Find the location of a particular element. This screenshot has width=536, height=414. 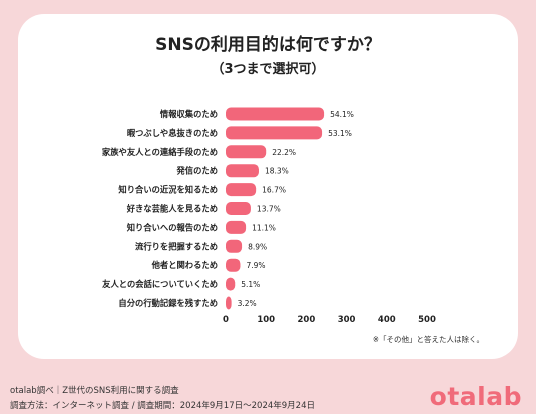

data-label: 16.7% is located at coordinates (274, 190).